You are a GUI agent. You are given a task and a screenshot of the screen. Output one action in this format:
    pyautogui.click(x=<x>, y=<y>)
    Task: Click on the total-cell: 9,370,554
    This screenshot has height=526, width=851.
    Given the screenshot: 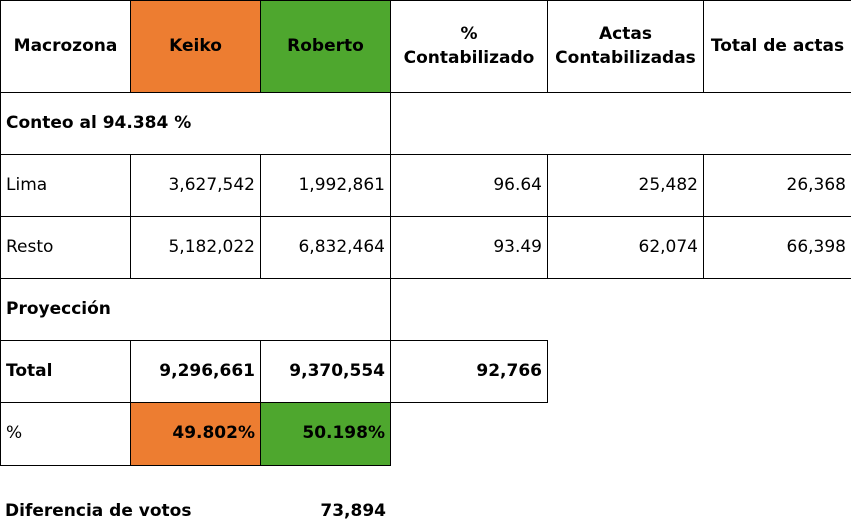 What is the action you would take?
    pyautogui.click(x=325, y=371)
    